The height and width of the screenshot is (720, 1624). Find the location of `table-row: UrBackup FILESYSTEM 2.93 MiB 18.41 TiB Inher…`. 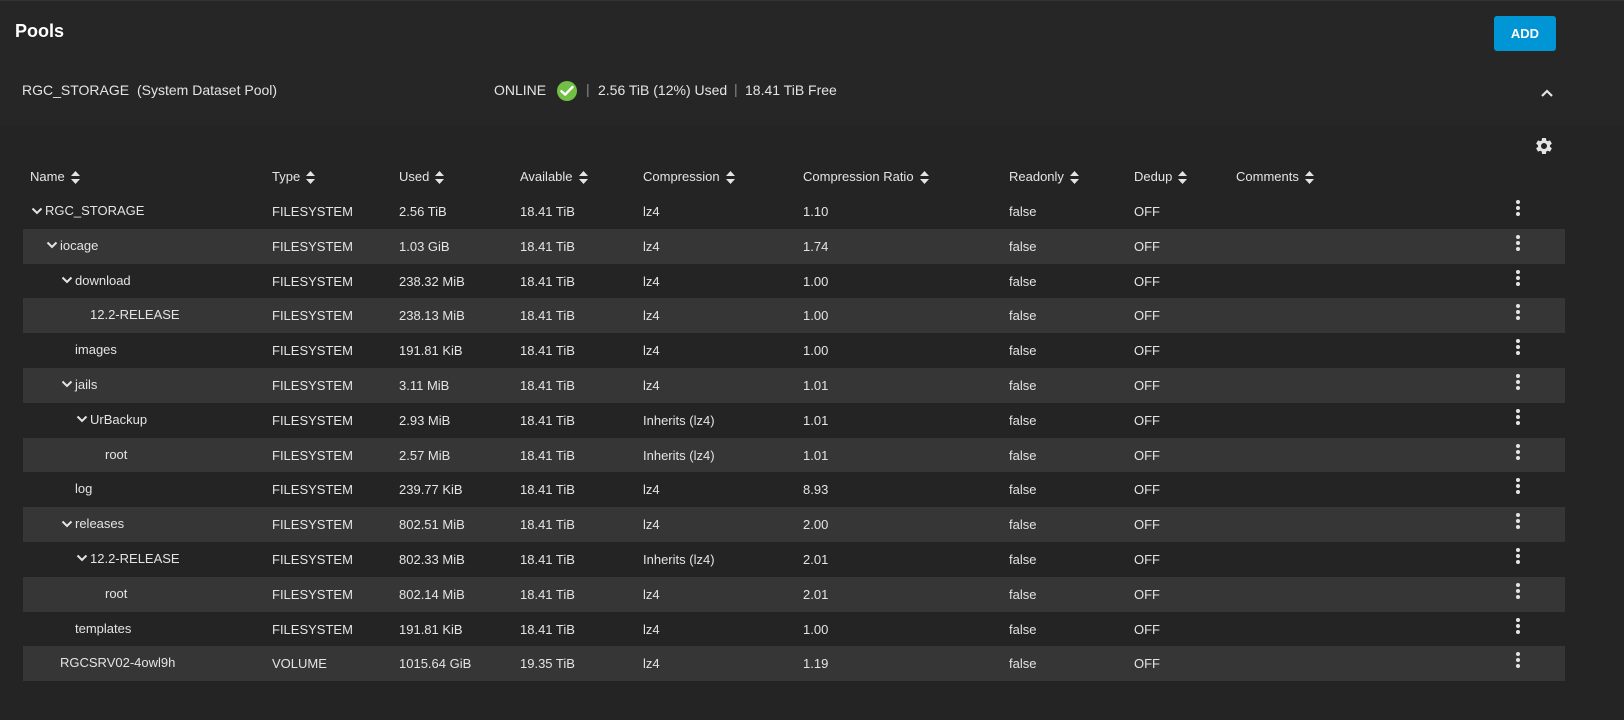

table-row: UrBackup FILESYSTEM 2.93 MiB 18.41 TiB Inher… is located at coordinates (794, 420).